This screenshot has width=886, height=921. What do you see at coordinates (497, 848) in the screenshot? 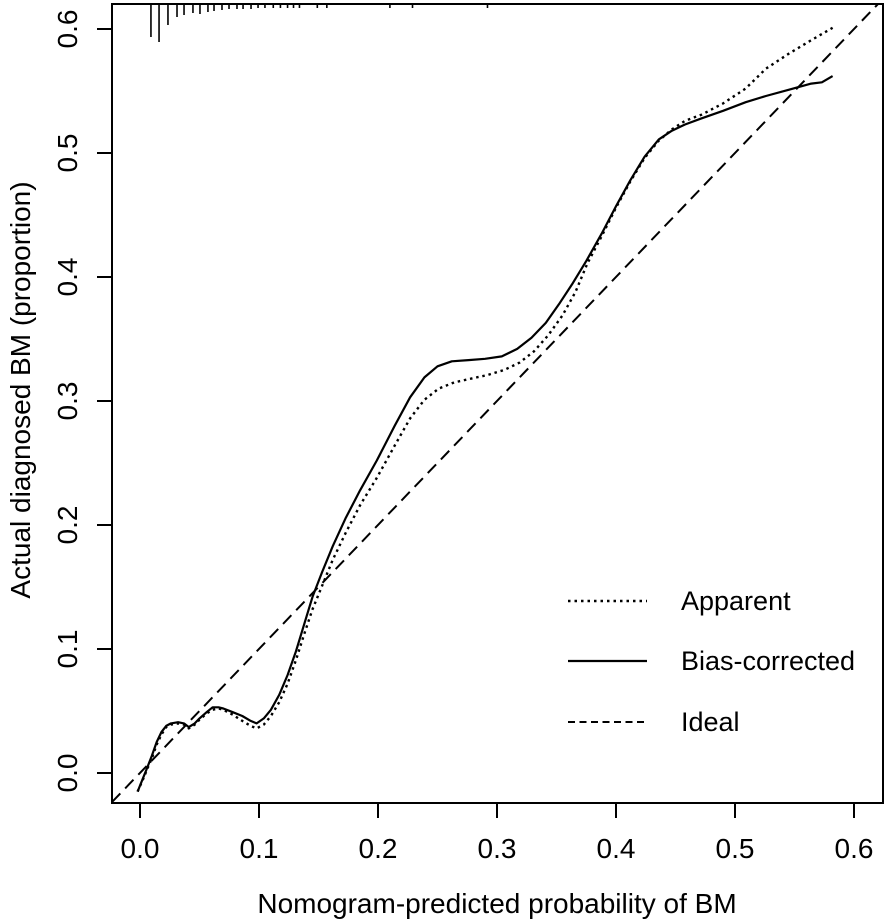
I see `x-tick-label: 0.3` at bounding box center [497, 848].